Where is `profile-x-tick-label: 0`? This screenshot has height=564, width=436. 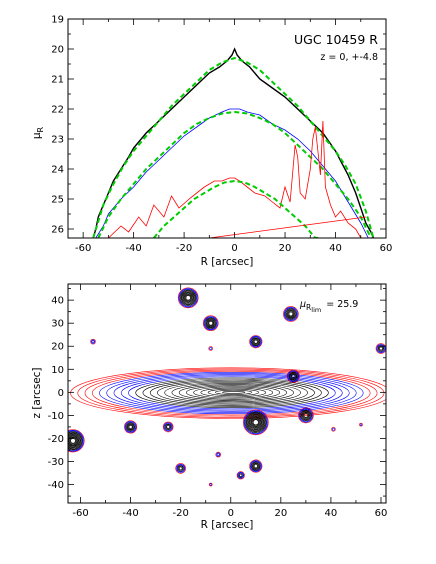 profile-x-tick-label: 0 is located at coordinates (234, 248).